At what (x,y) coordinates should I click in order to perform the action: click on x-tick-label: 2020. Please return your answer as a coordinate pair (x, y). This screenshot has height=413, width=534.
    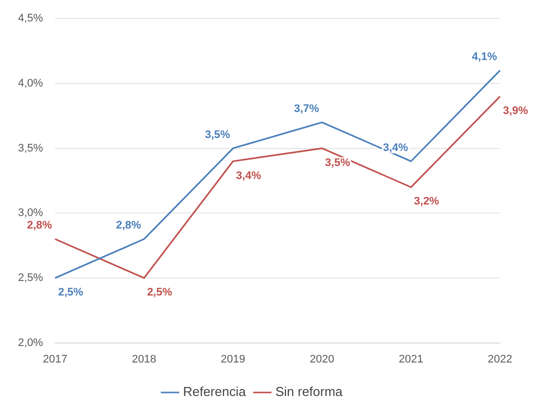
    Looking at the image, I should click on (322, 359).